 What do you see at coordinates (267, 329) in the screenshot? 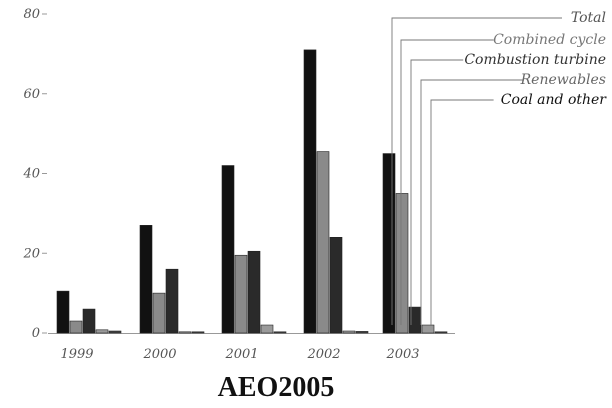
I see `bar-renewables-2001` at bounding box center [267, 329].